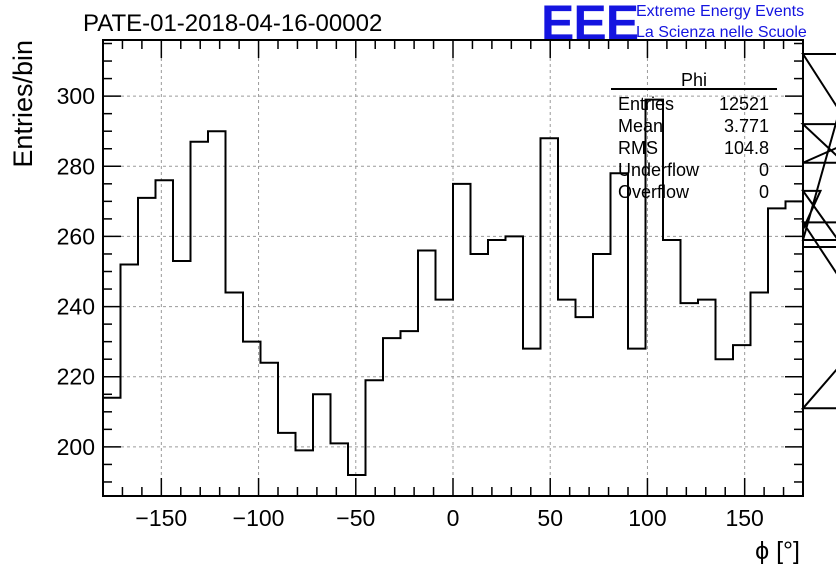 The image size is (836, 572). I want to click on x-tick-label: −150, so click(161, 518).